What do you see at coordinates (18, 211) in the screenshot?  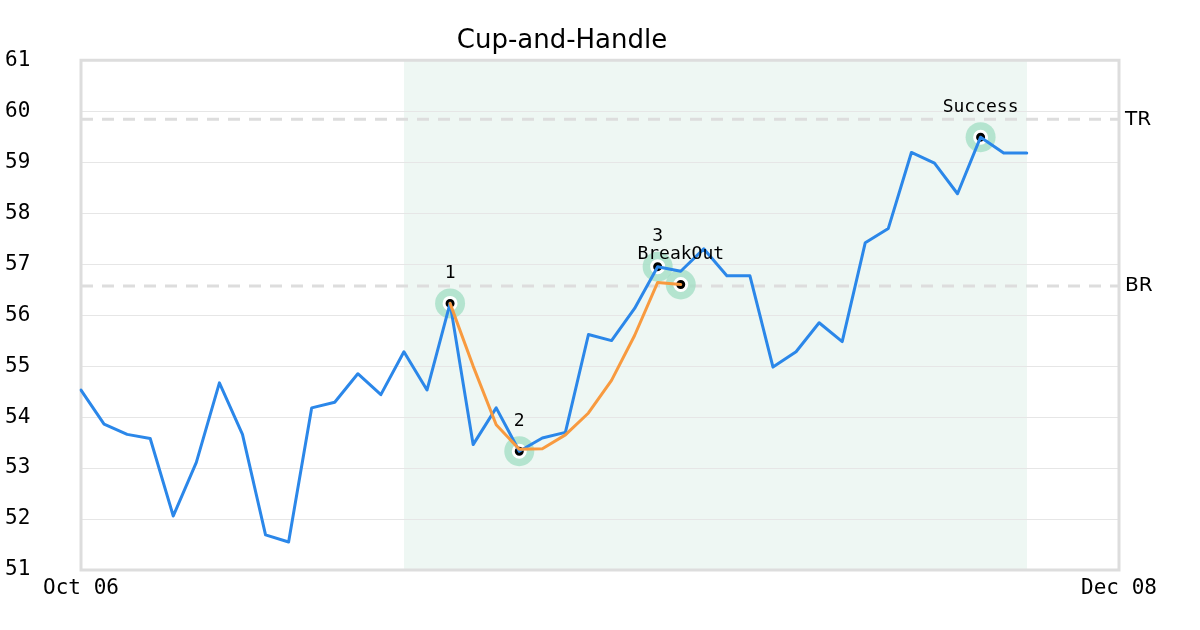 I see `y-tick-label: 58` at bounding box center [18, 211].